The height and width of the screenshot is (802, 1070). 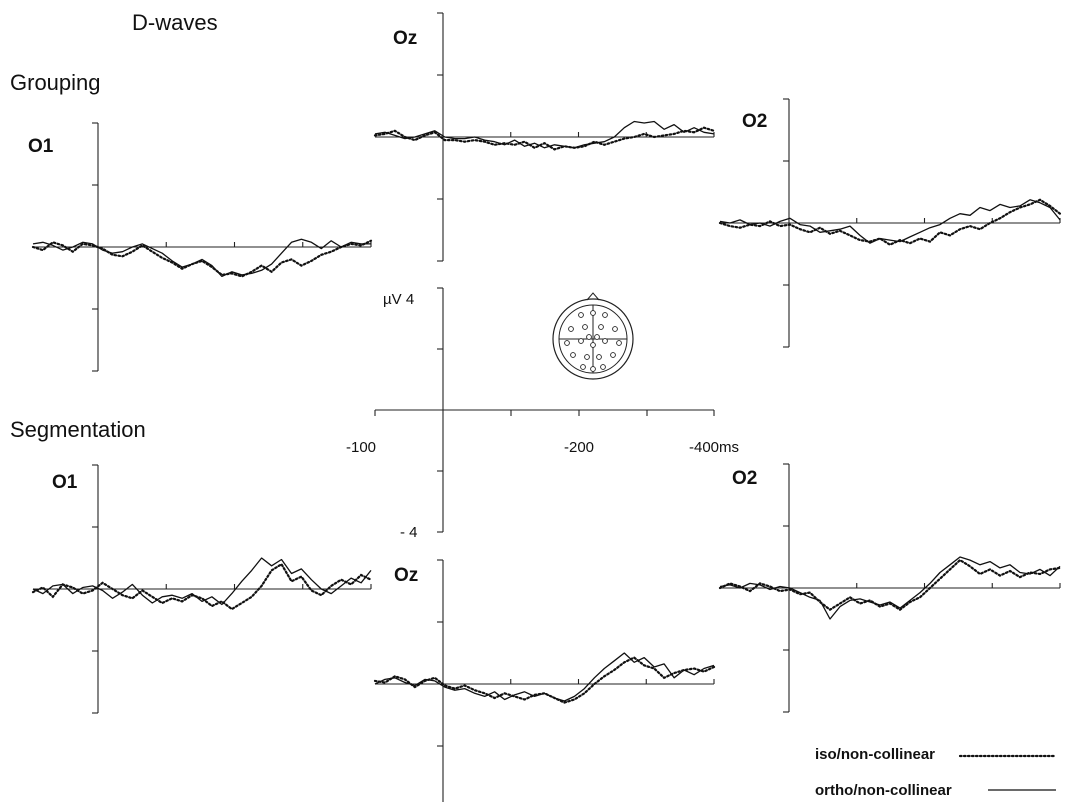 What do you see at coordinates (544, 410) in the screenshot?
I see `scale-axis` at bounding box center [544, 410].